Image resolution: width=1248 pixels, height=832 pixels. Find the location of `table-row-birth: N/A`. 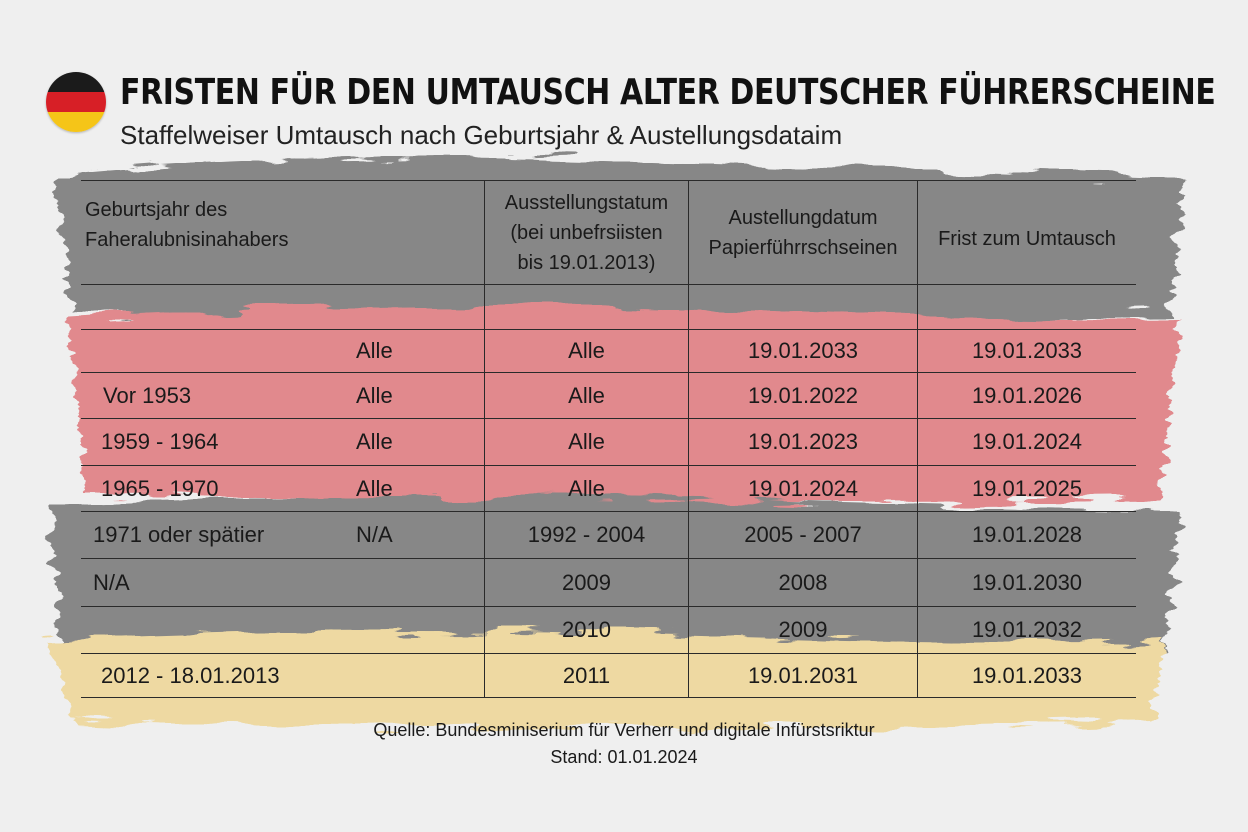

table-row-birth: N/A is located at coordinates (282, 582).